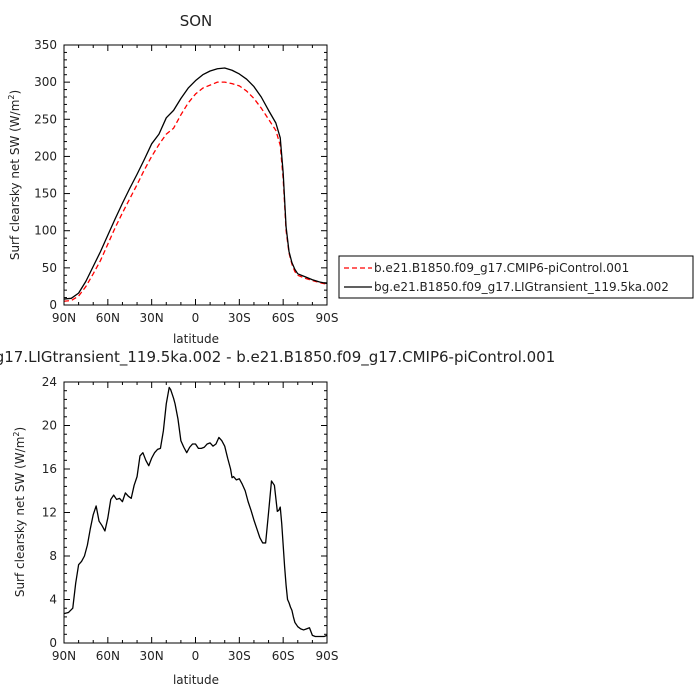 This screenshot has width=700, height=700. What do you see at coordinates (501, 268) in the screenshot?
I see `legend-label-picontrol: b.e21.B1850.f09_g17.CMIP6-piControl.001` at bounding box center [501, 268].